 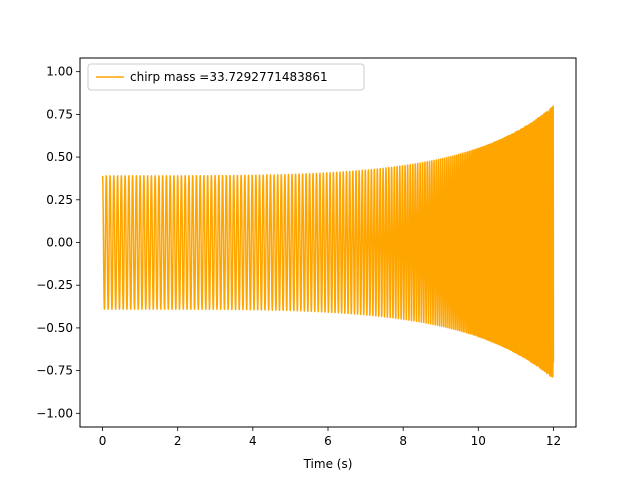 I want to click on x-tick-label: 12, so click(x=553, y=441).